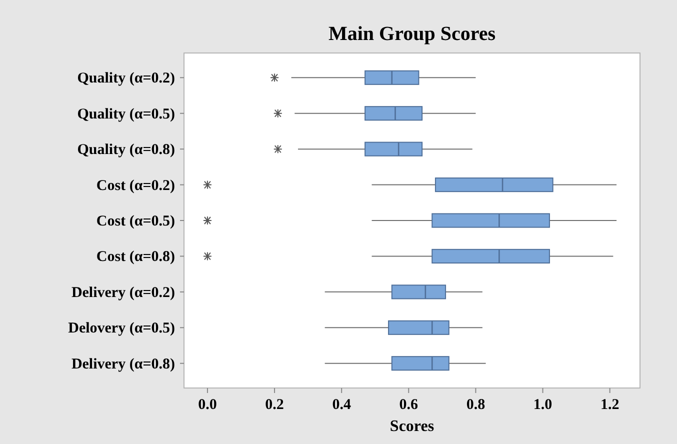 This screenshot has height=444, width=677. I want to click on y-tick-label: Quality (α=0.2), so click(126, 78).